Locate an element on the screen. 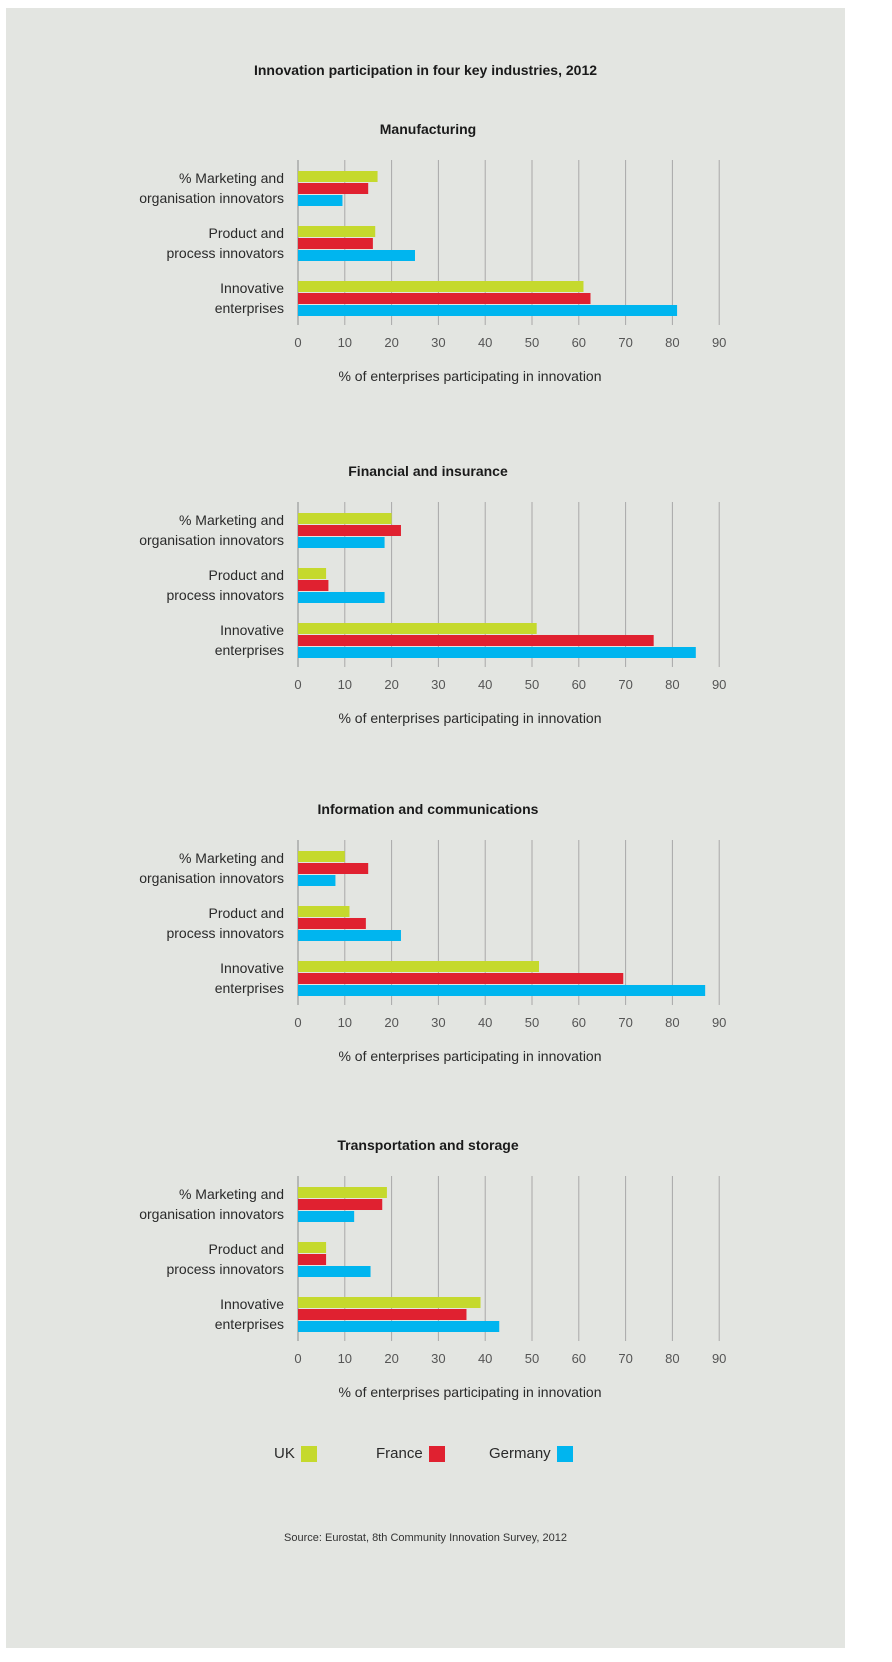 This screenshot has width=892, height=1662. legend-swatch-germany is located at coordinates (564, 1453).